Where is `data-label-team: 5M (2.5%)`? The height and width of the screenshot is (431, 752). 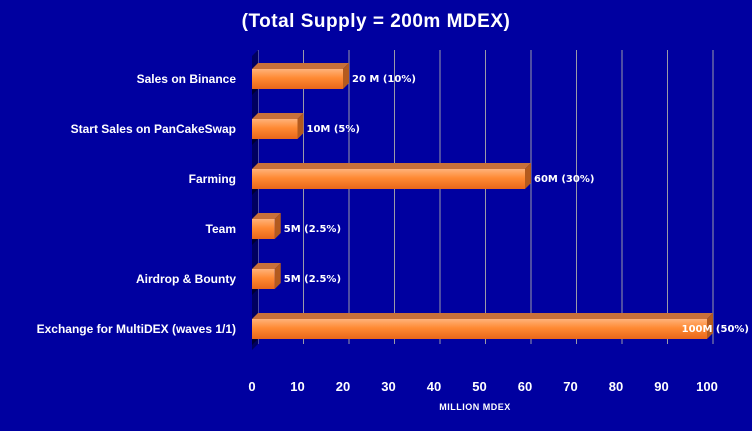
data-label-team: 5M (2.5%) is located at coordinates (312, 229).